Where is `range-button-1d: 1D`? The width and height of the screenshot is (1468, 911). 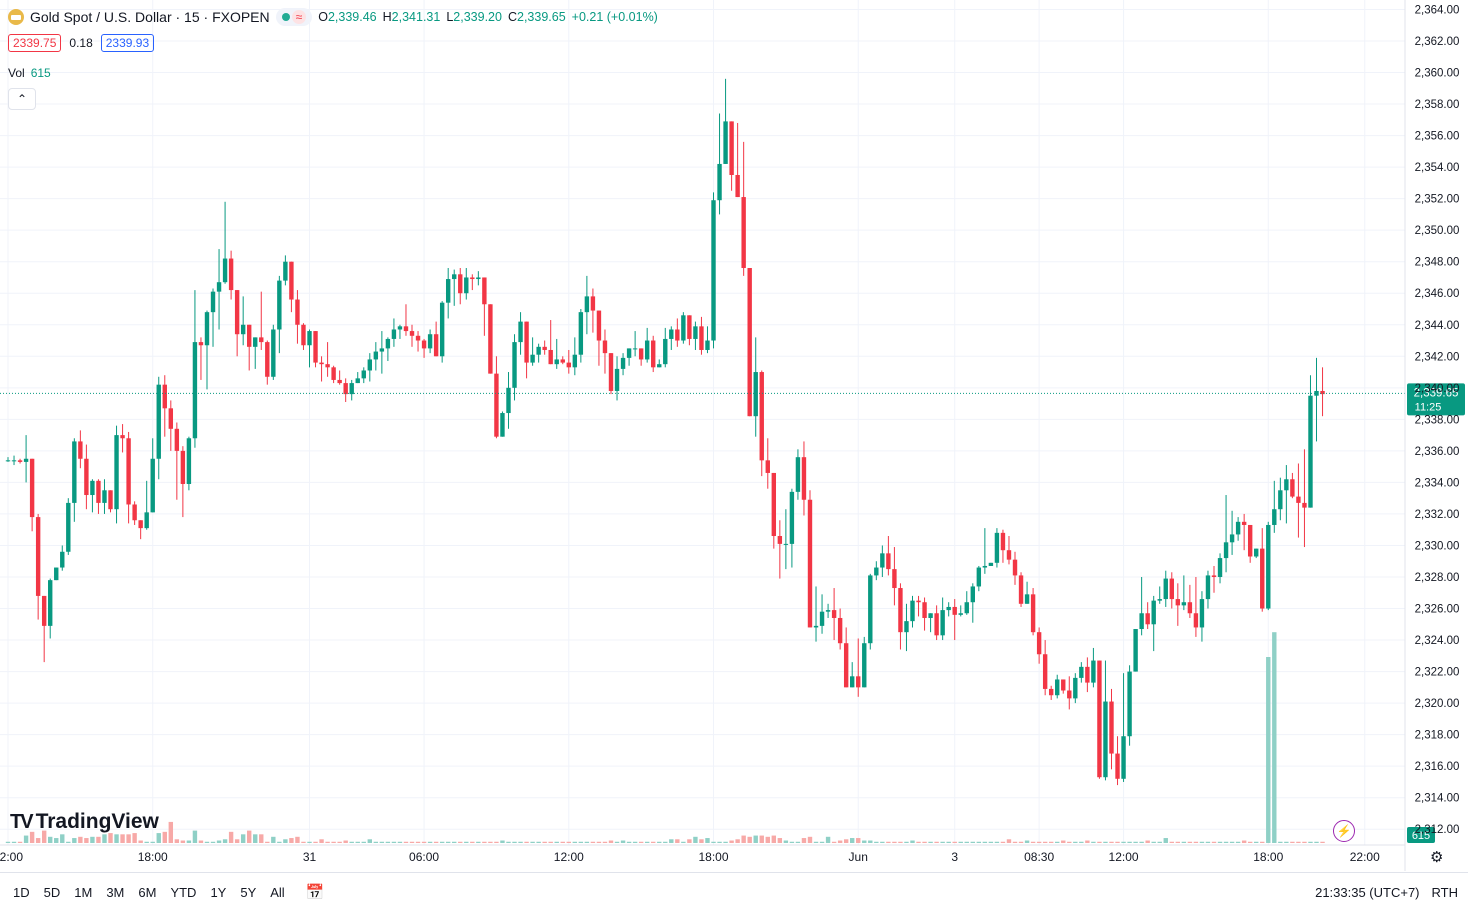
range-button-1d: 1D is located at coordinates (21, 892).